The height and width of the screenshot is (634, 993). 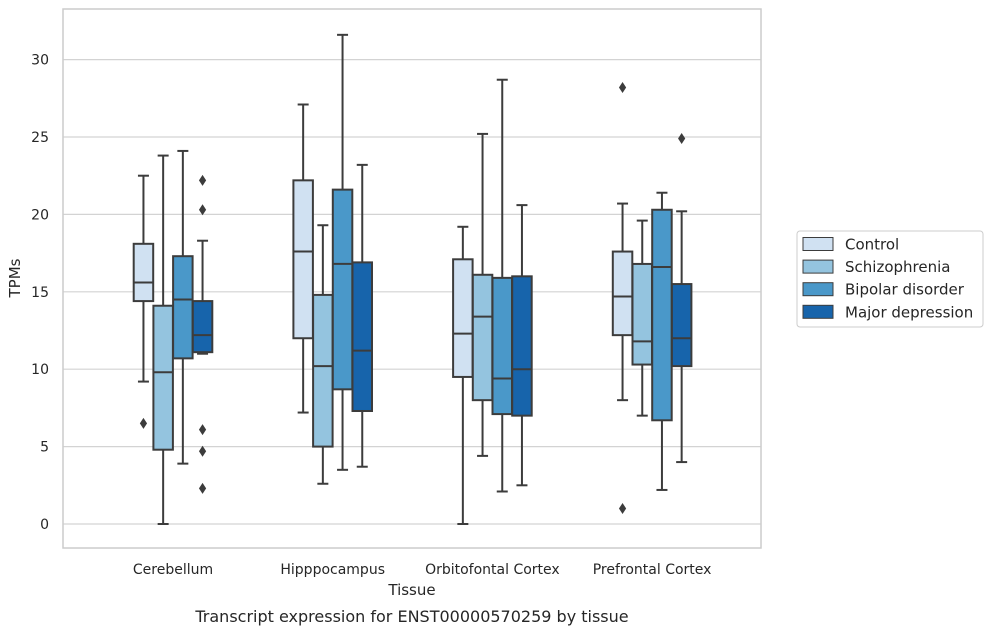 What do you see at coordinates (15, 278) in the screenshot?
I see `y-axis-label: TPMs` at bounding box center [15, 278].